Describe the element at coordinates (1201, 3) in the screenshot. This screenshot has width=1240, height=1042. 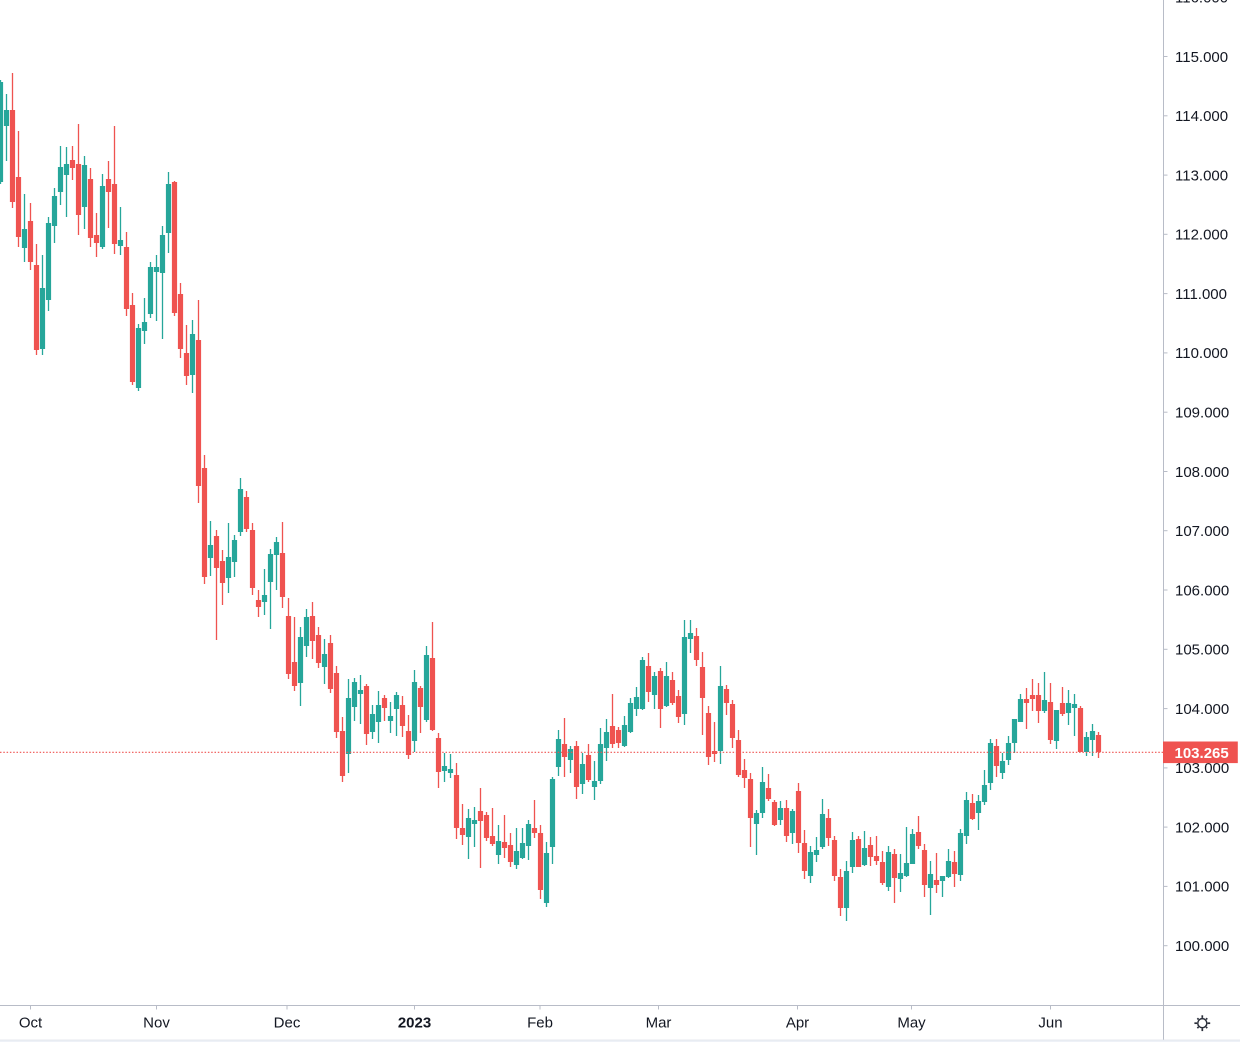
I see `svg-text: 116.000` at that location.